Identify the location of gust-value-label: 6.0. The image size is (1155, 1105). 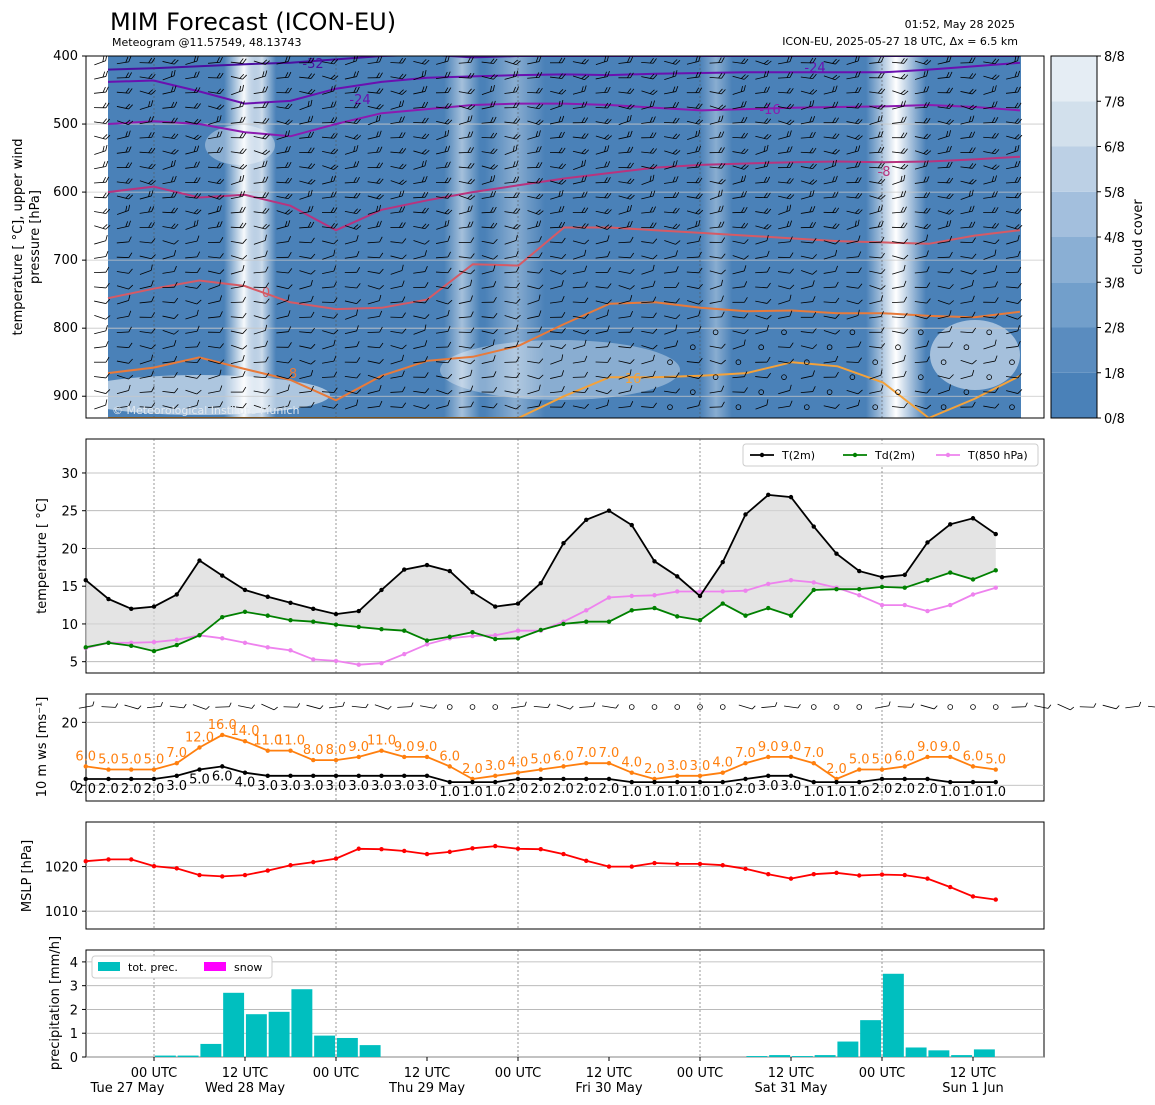
(449, 756).